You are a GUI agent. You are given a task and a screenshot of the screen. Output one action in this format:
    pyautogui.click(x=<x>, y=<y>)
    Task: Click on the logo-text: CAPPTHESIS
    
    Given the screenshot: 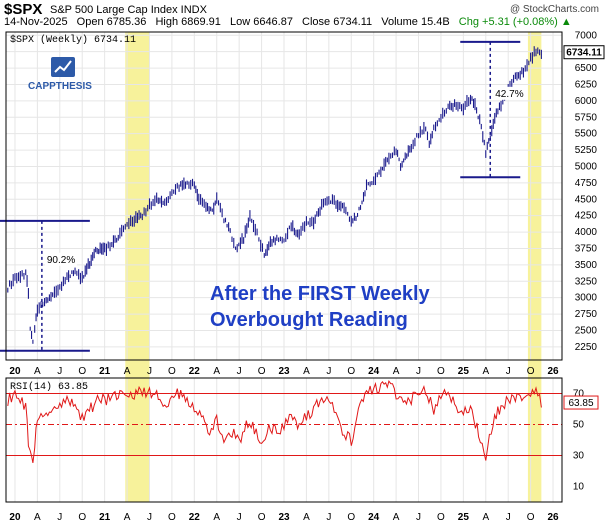 What is the action you would take?
    pyautogui.click(x=60, y=86)
    